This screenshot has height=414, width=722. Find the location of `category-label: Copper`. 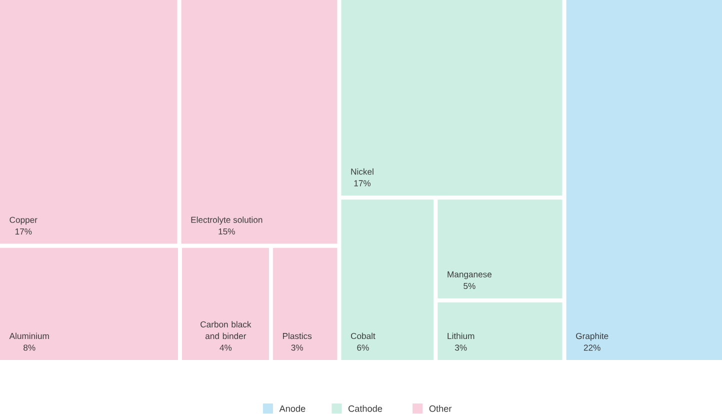

category-label: Copper is located at coordinates (24, 221).